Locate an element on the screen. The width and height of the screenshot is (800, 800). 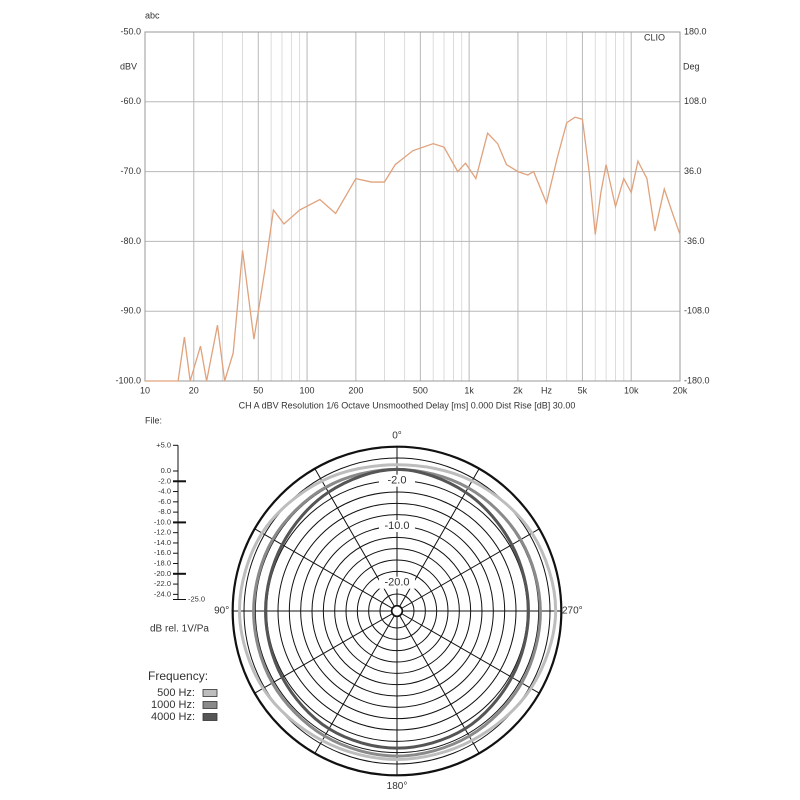
scale-tick-label: -16.0 is located at coordinates (162, 552).